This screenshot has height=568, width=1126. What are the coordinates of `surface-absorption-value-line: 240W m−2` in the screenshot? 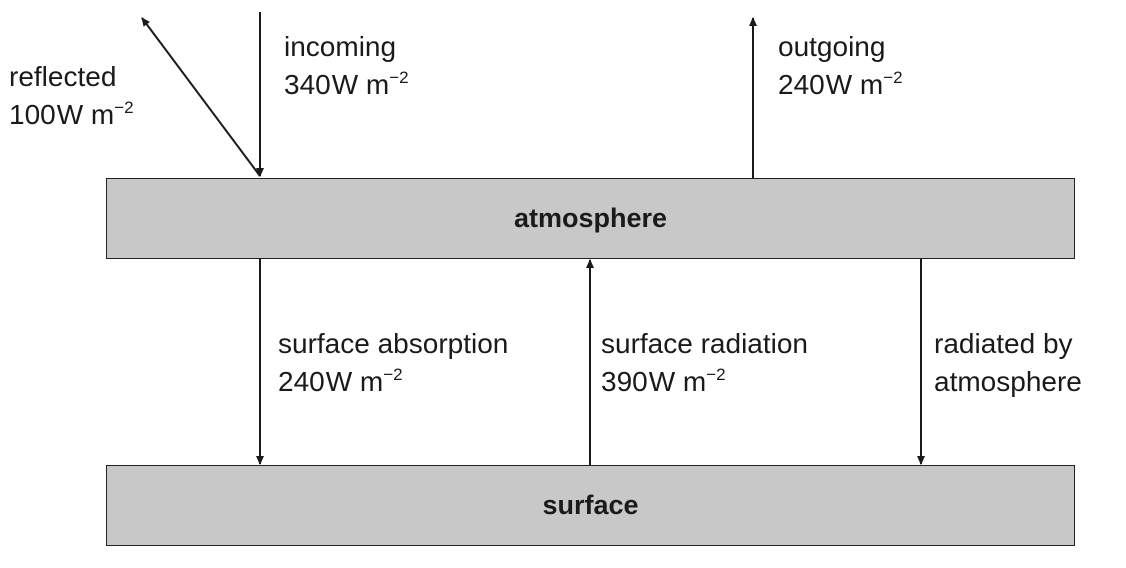 It's located at (393, 384).